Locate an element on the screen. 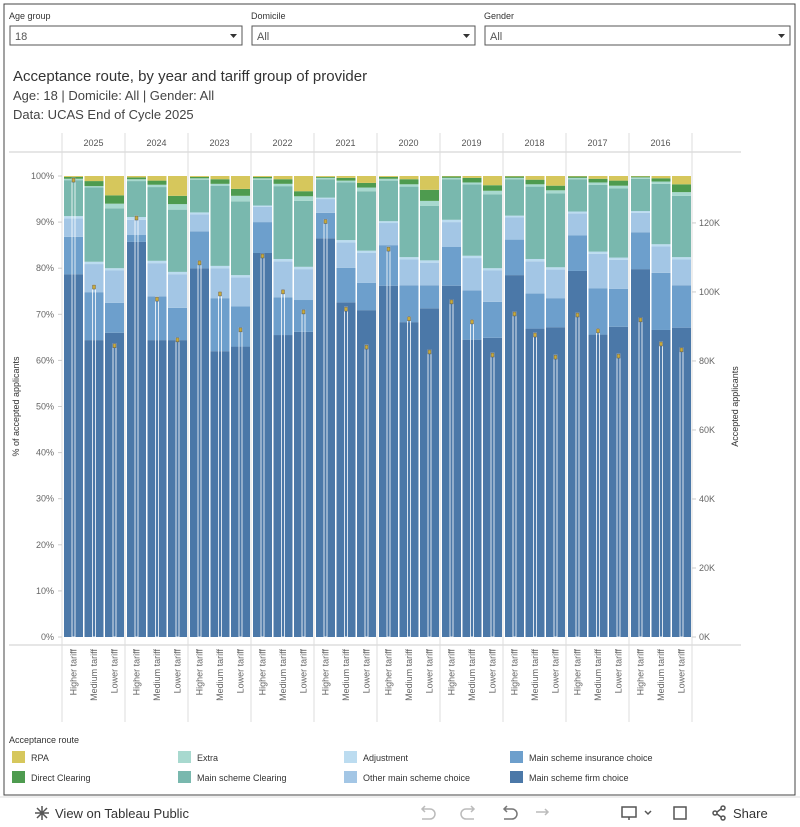 Image resolution: width=800 pixels, height=827 pixels. legend-label: Extra is located at coordinates (207, 758).